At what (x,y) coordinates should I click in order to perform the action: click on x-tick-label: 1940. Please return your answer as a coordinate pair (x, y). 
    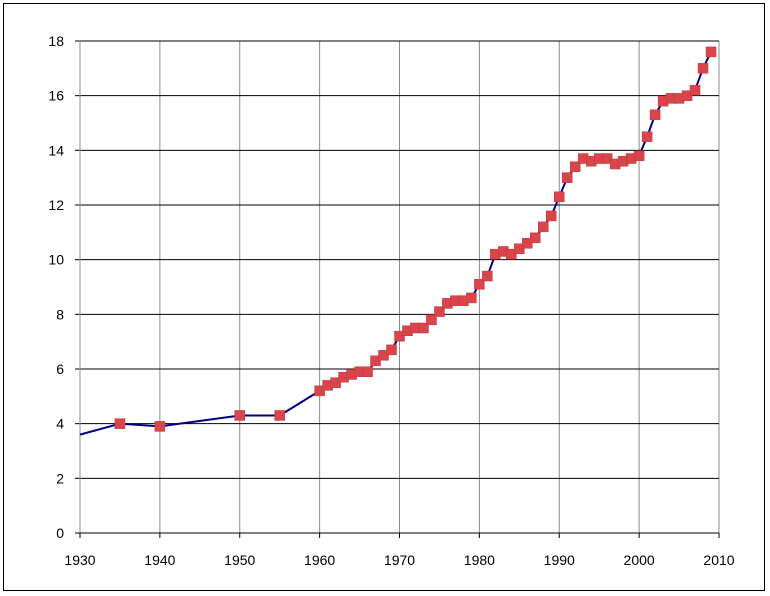
    Looking at the image, I should click on (159, 560).